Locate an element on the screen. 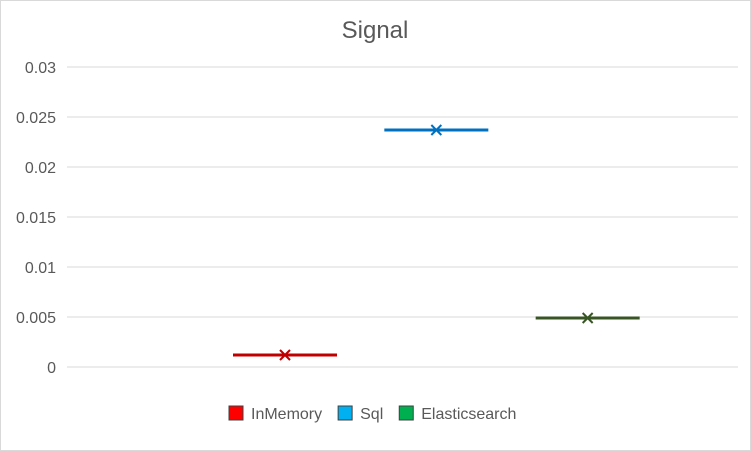  y-tick-label: 0.015 is located at coordinates (36, 218).